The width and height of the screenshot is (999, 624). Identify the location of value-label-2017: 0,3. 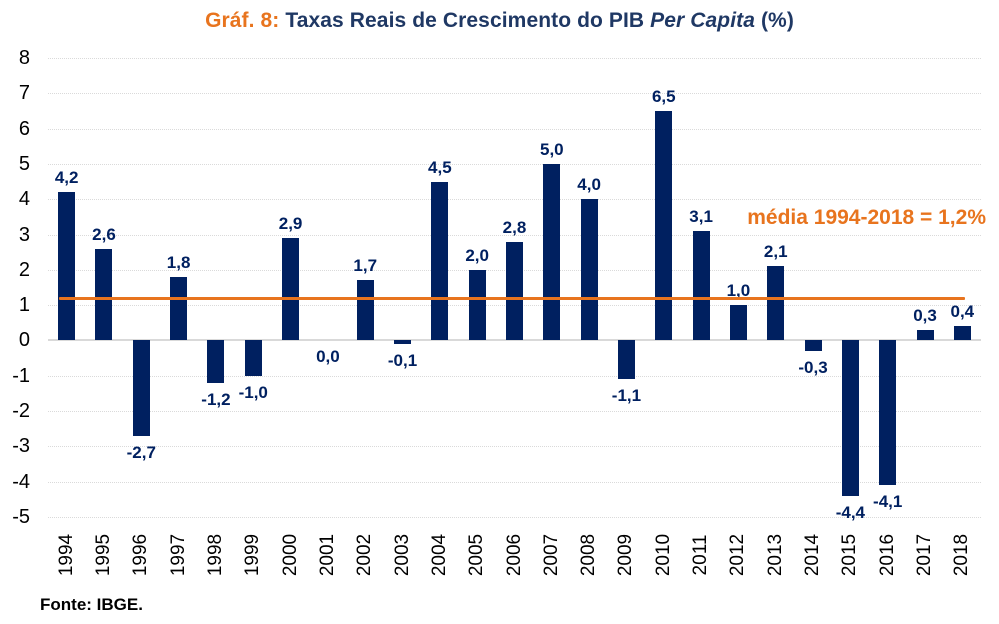
(925, 315).